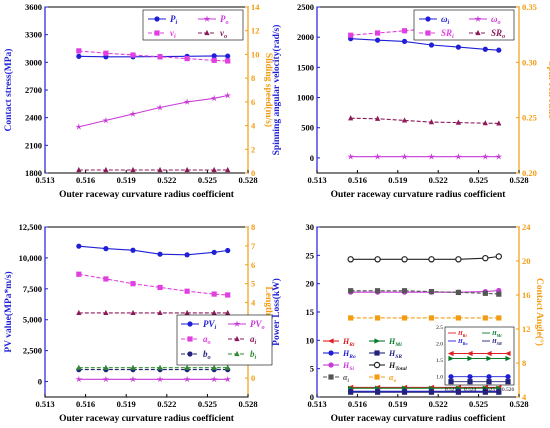 The width and height of the screenshot is (550, 428). I want to click on legend-label: ao, so click(207, 340).